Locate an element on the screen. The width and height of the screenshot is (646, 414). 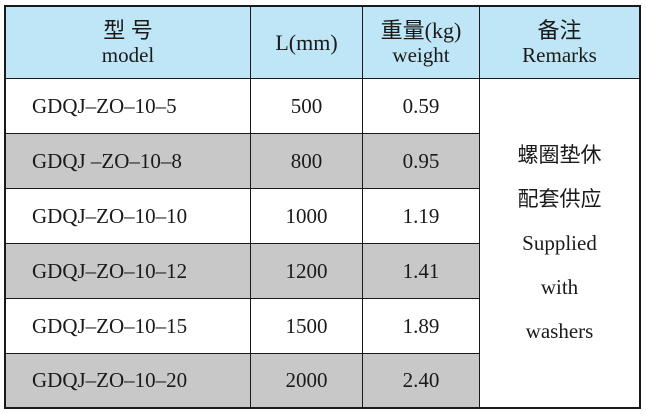
remarks-line-en-3: washers is located at coordinates (559, 331).